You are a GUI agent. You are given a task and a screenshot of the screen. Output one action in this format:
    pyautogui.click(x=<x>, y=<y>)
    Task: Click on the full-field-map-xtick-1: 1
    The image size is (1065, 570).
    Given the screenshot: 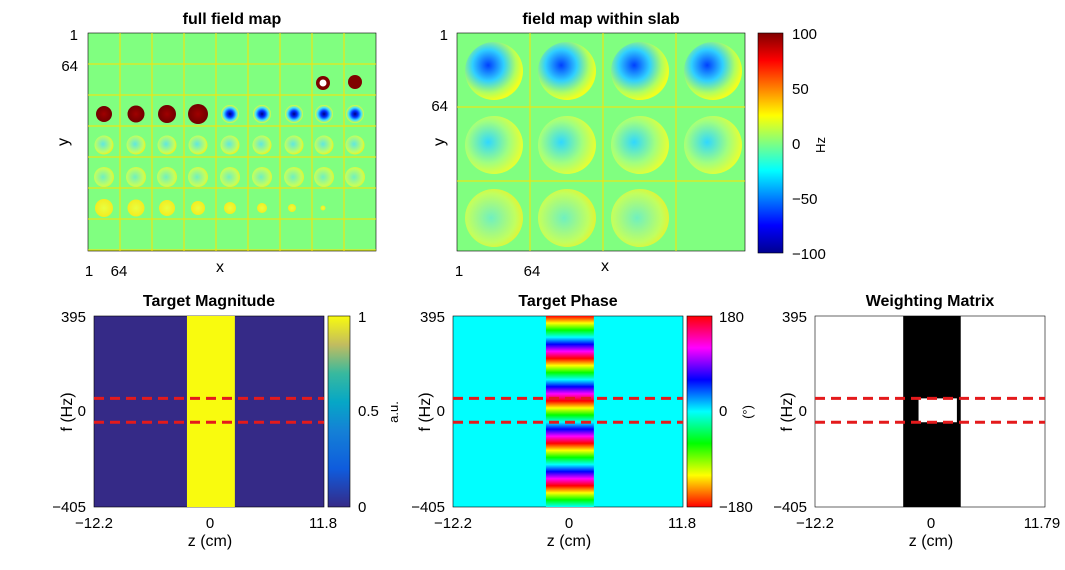 What is the action you would take?
    pyautogui.click(x=89, y=271)
    